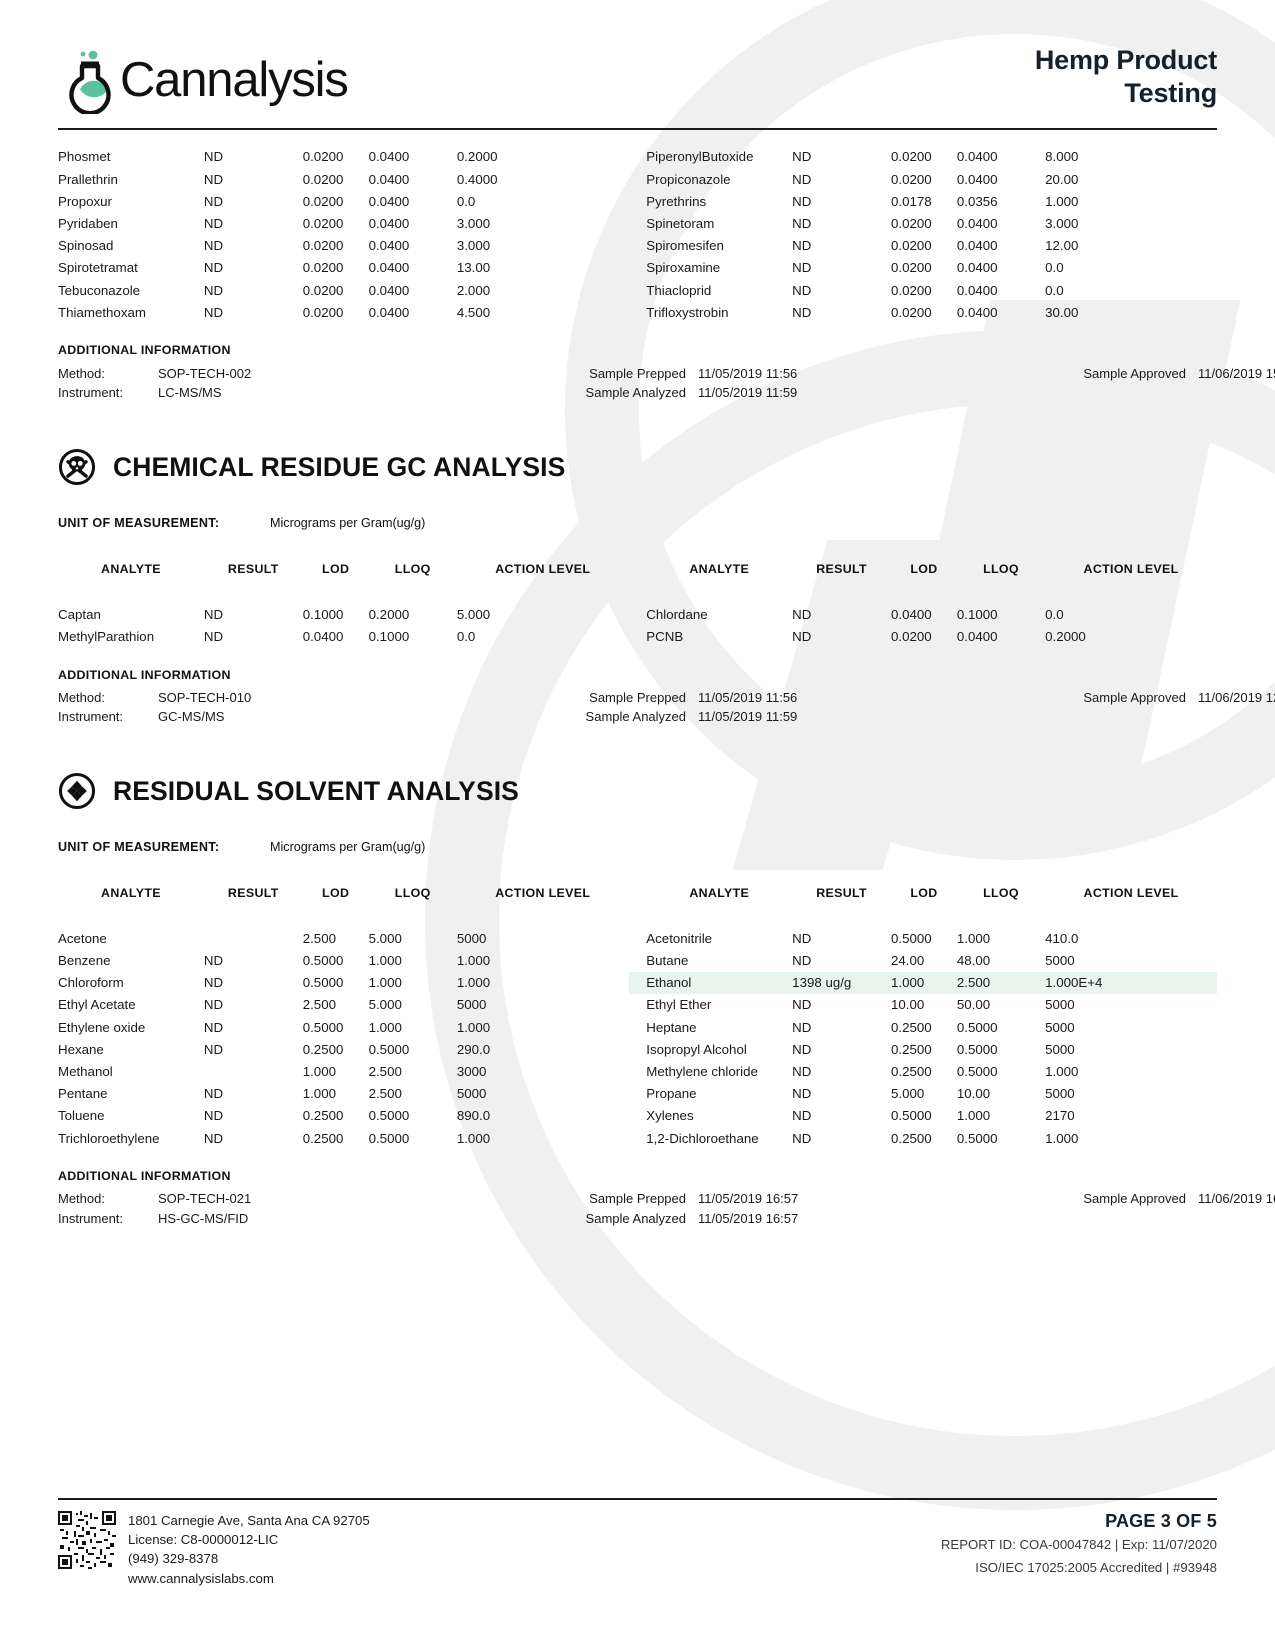  What do you see at coordinates (466, 201) in the screenshot?
I see `cell: 0.0` at bounding box center [466, 201].